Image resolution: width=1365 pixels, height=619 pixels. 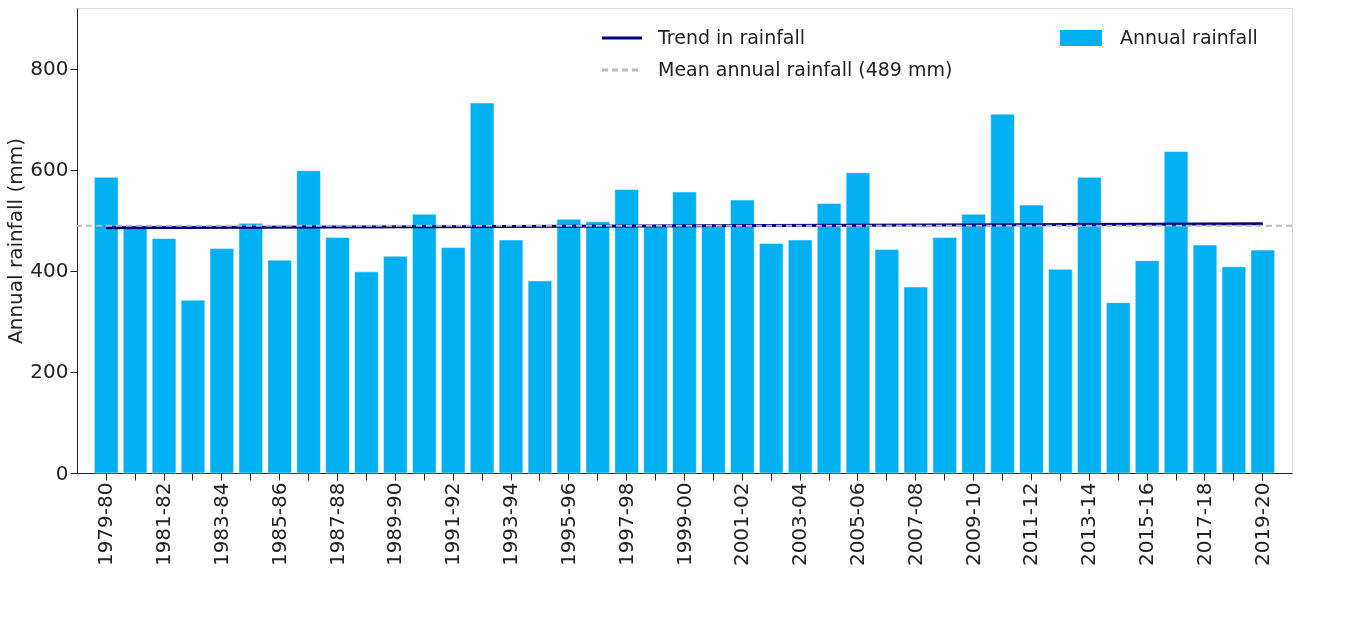 What do you see at coordinates (49, 169) in the screenshot?
I see `y-tick-label: 600` at bounding box center [49, 169].